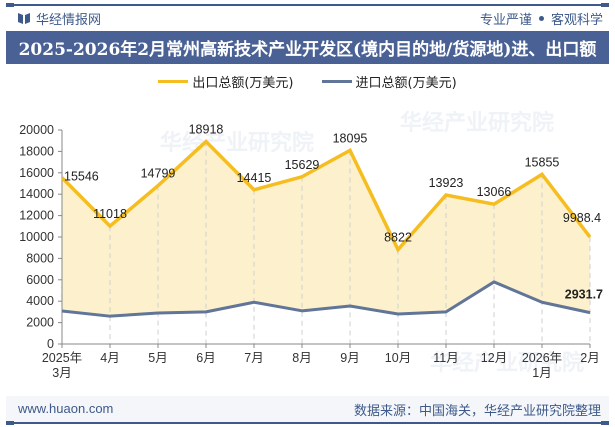 This screenshot has width=615, height=427. What do you see at coordinates (584, 295) in the screenshot?
I see `import-data-label: 2931.7` at bounding box center [584, 295].